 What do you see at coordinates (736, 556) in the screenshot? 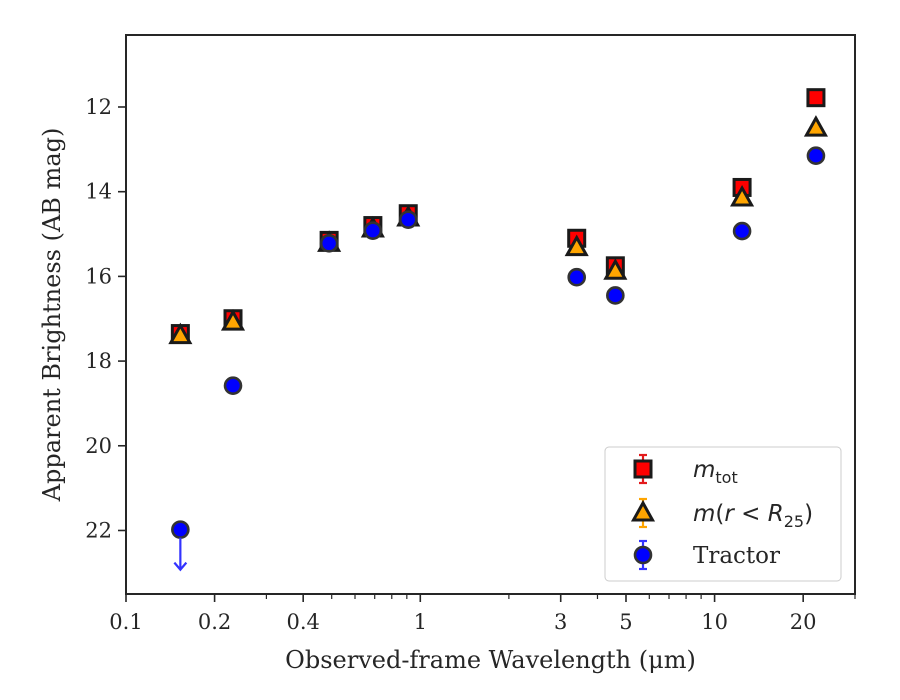
I see `legend-label-tractor: Tractor` at bounding box center [736, 556].